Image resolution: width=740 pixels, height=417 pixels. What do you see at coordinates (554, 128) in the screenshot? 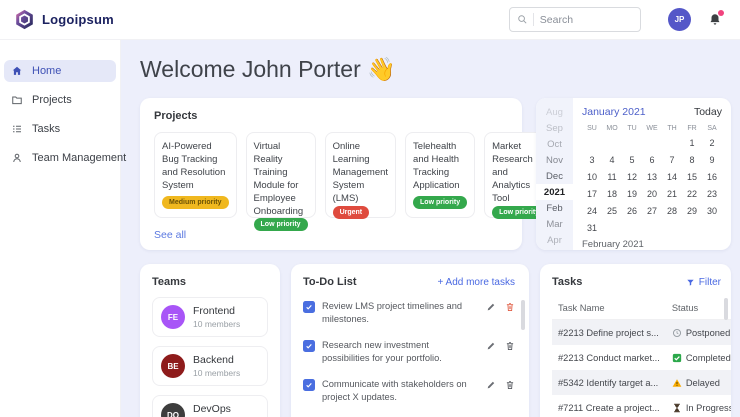
I see `rail-month: Sep` at bounding box center [554, 128].